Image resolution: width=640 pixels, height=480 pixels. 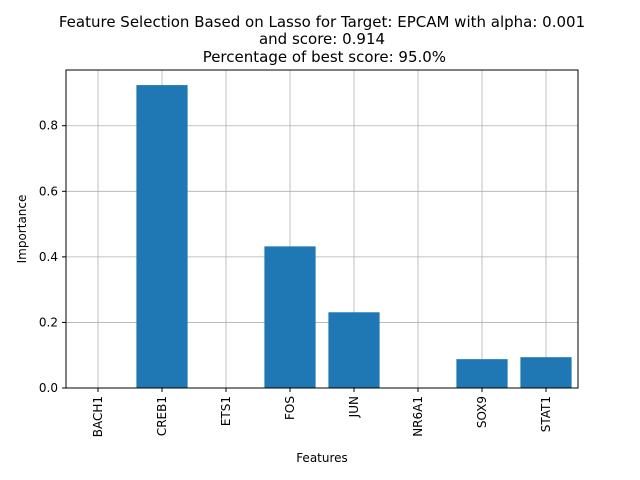 I want to click on chart-title-line-3: Percentage of best score: 95.0%, so click(x=322, y=57).